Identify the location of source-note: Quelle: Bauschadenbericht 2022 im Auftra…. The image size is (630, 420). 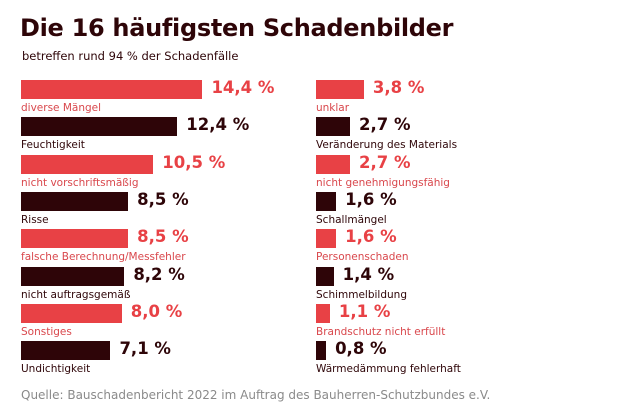
(256, 395).